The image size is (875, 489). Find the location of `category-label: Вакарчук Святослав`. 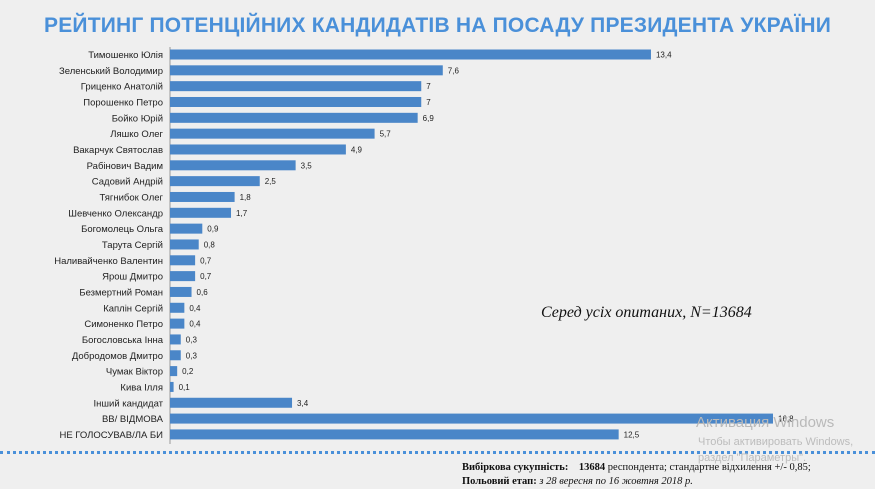

category-label: Вакарчук Святослав is located at coordinates (118, 150).